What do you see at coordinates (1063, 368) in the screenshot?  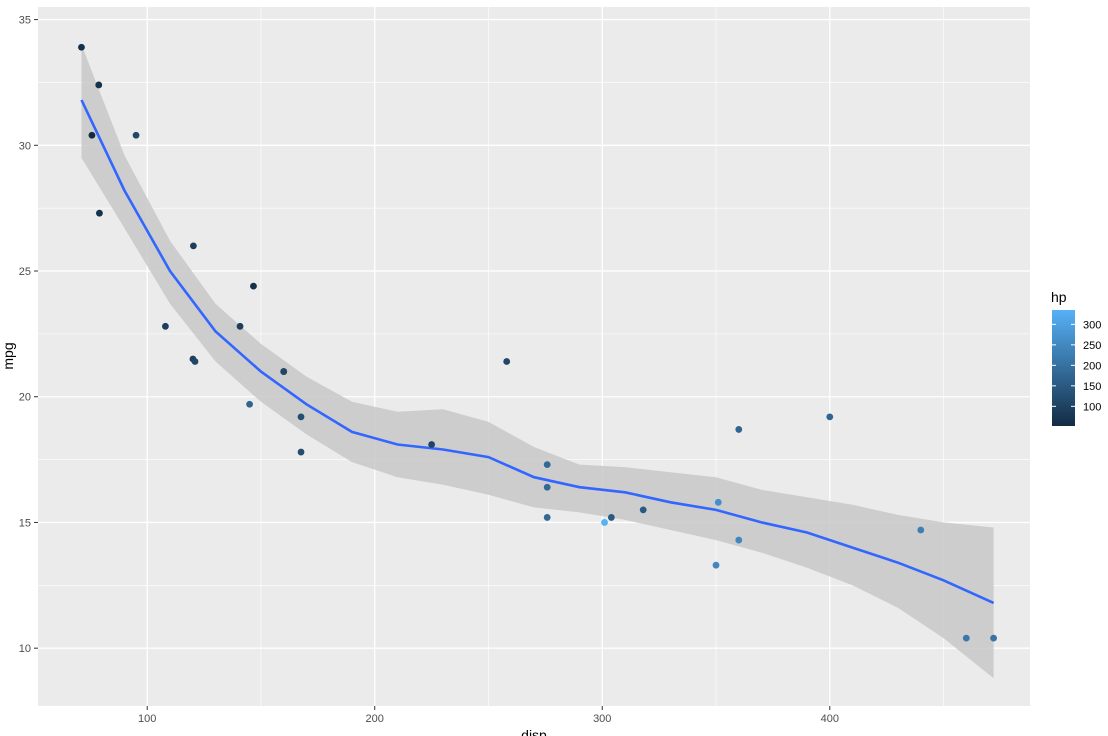 I see `legend-colorbar` at bounding box center [1063, 368].